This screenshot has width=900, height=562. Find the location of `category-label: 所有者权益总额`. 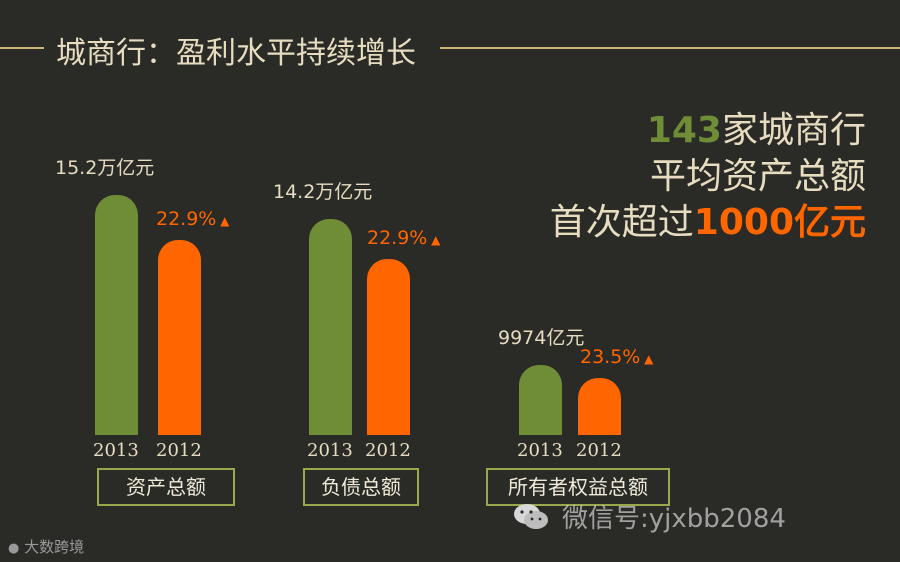

category-label: 所有者权益总额 is located at coordinates (578, 487).